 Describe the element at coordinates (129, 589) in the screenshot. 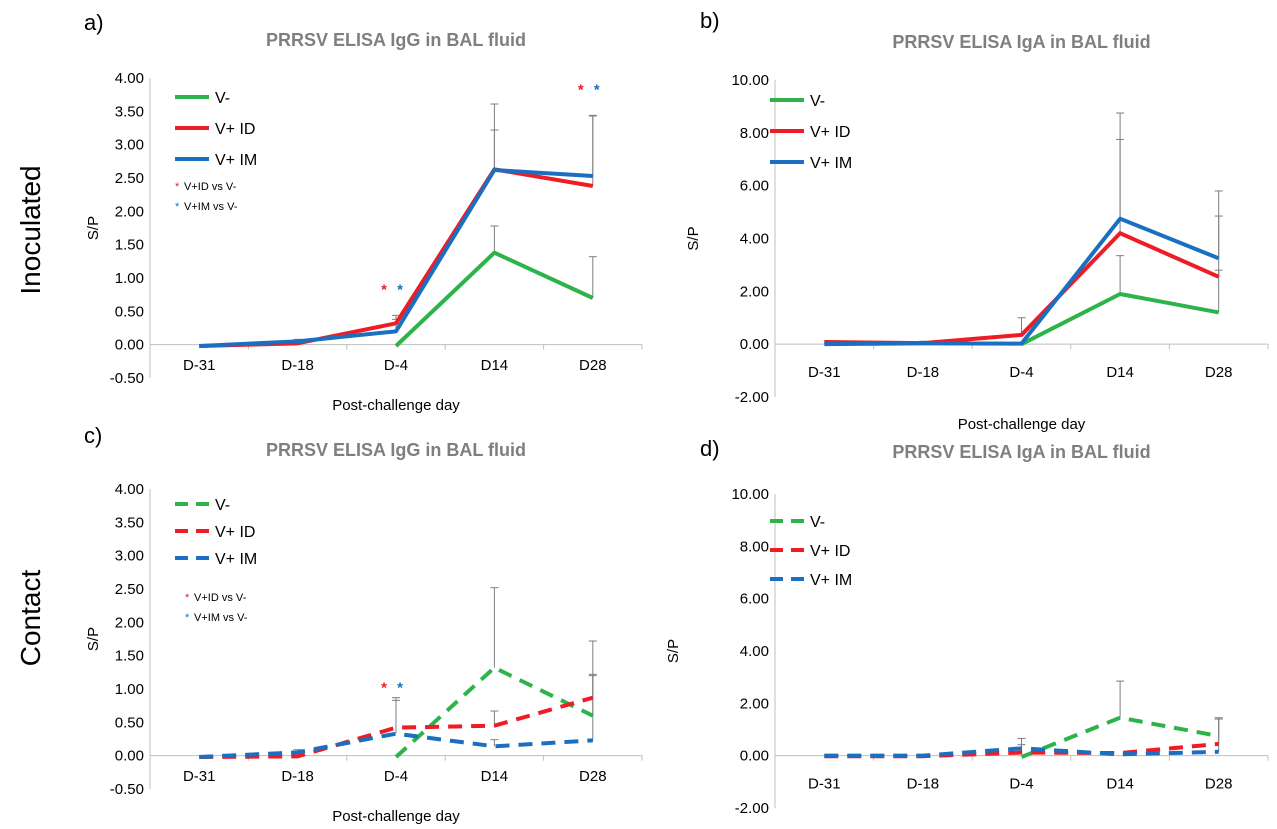

I see `panel-c-ytick-label: 2.50` at that location.